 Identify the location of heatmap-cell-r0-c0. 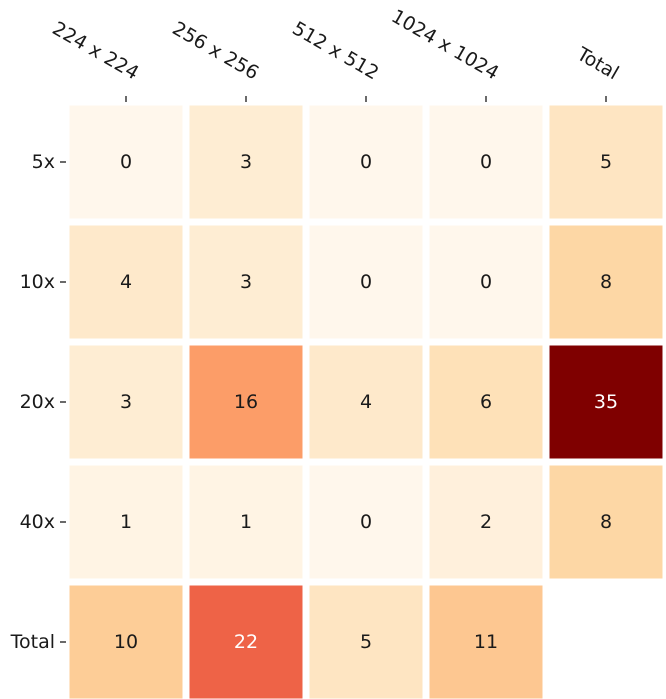
(126, 162).